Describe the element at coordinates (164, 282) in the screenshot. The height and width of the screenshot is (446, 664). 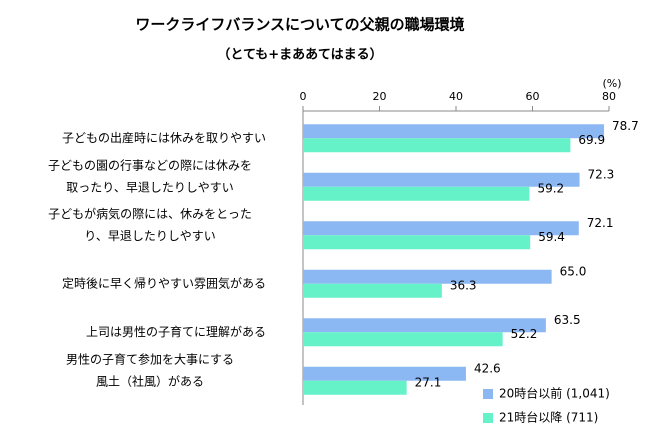
I see `category-label: 定時後に早く帰りやすい雰囲気がある` at that location.